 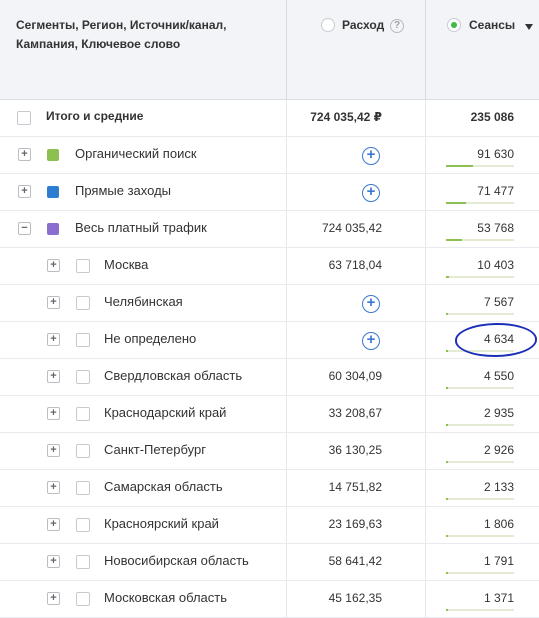 I want to click on column-divider, so click(x=286, y=359).